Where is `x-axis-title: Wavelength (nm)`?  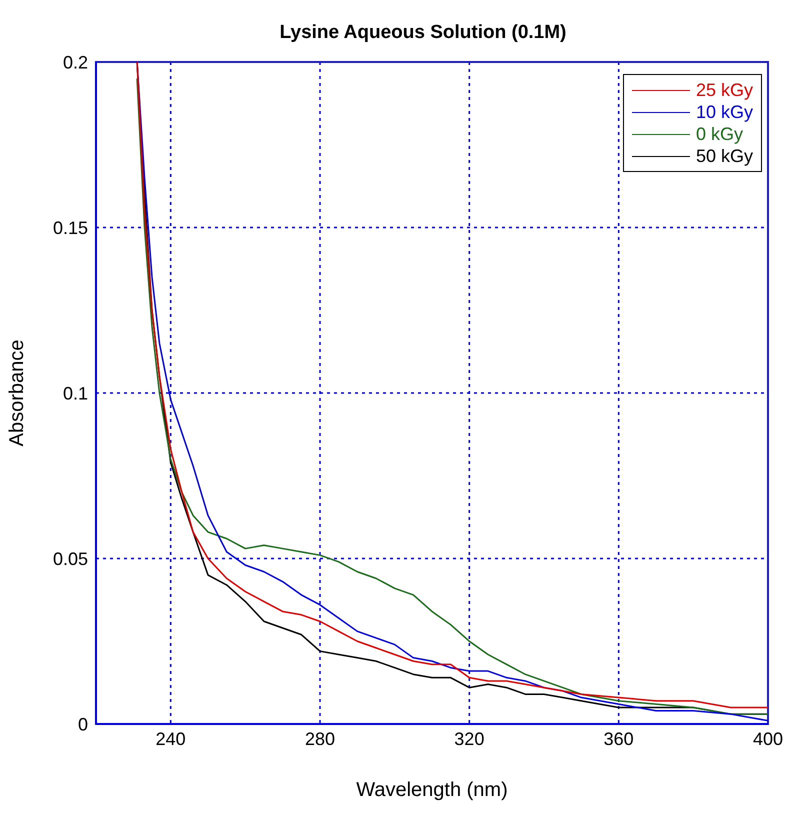 x-axis-title: Wavelength (nm) is located at coordinates (432, 790).